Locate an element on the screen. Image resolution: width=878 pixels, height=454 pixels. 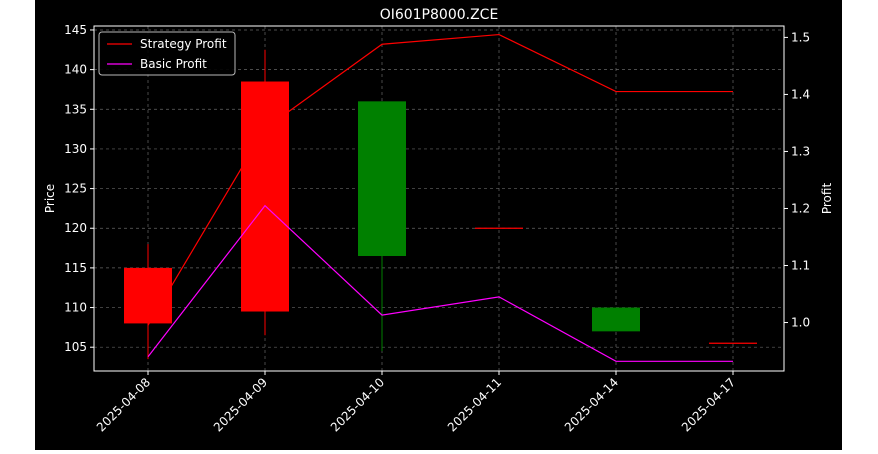
y-left-tick-label: 135 is located at coordinates (75, 109).